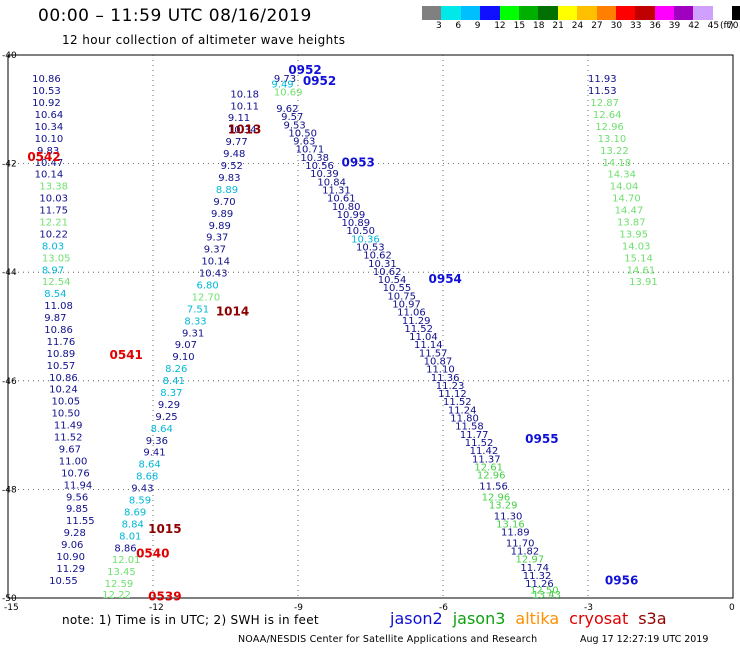 This screenshot has height=650, width=740. Describe the element at coordinates (56, 282) in the screenshot. I see `wave-height-label: 12.54` at that location.